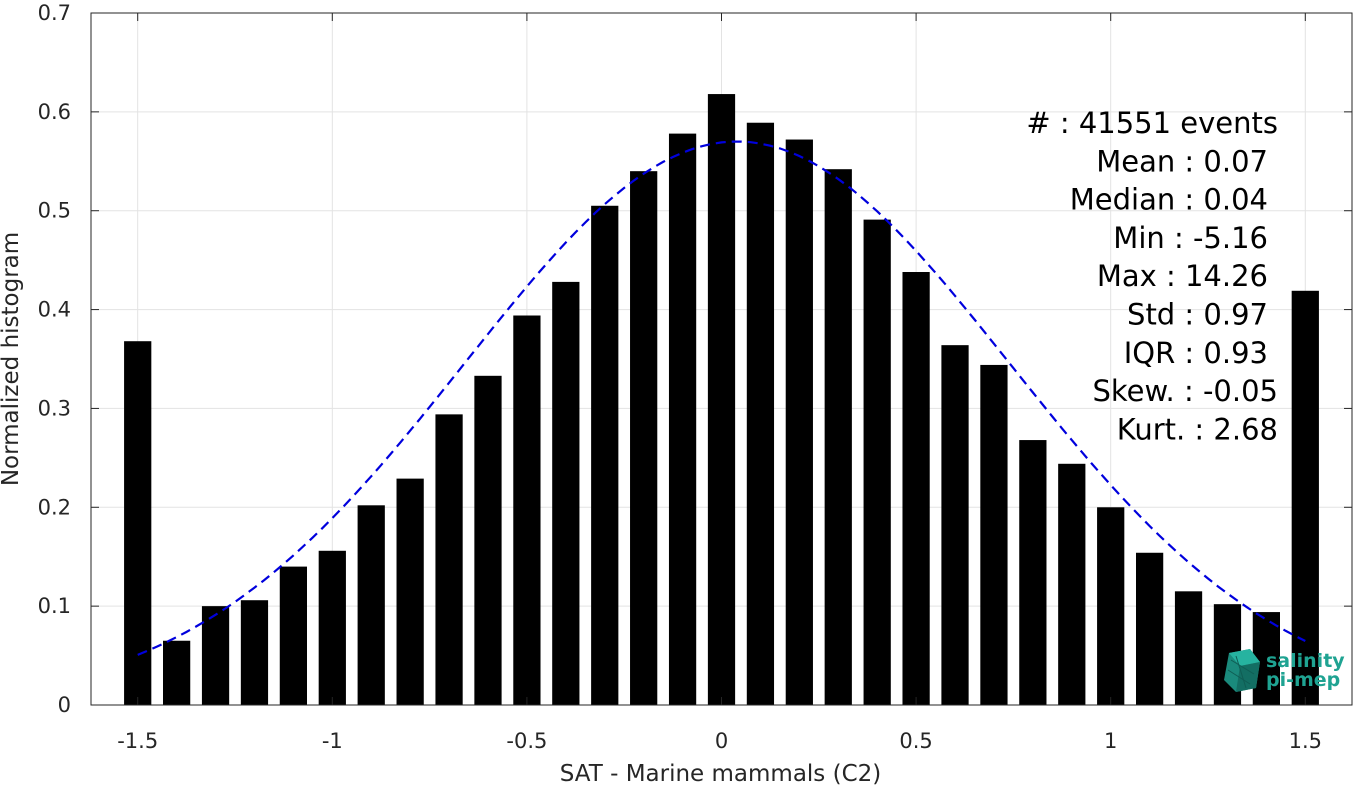 The height and width of the screenshot is (785, 1367). What do you see at coordinates (1305, 741) in the screenshot?
I see `x-tick-label-6: 1.5` at bounding box center [1305, 741].